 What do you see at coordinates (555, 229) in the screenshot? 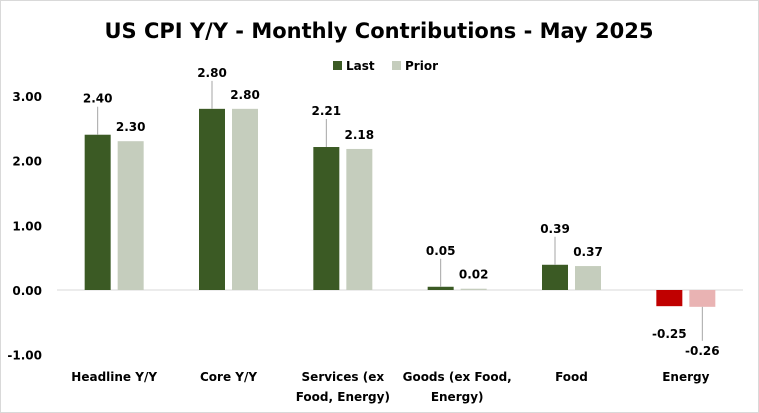
I see `data-label: 0.39` at bounding box center [555, 229].